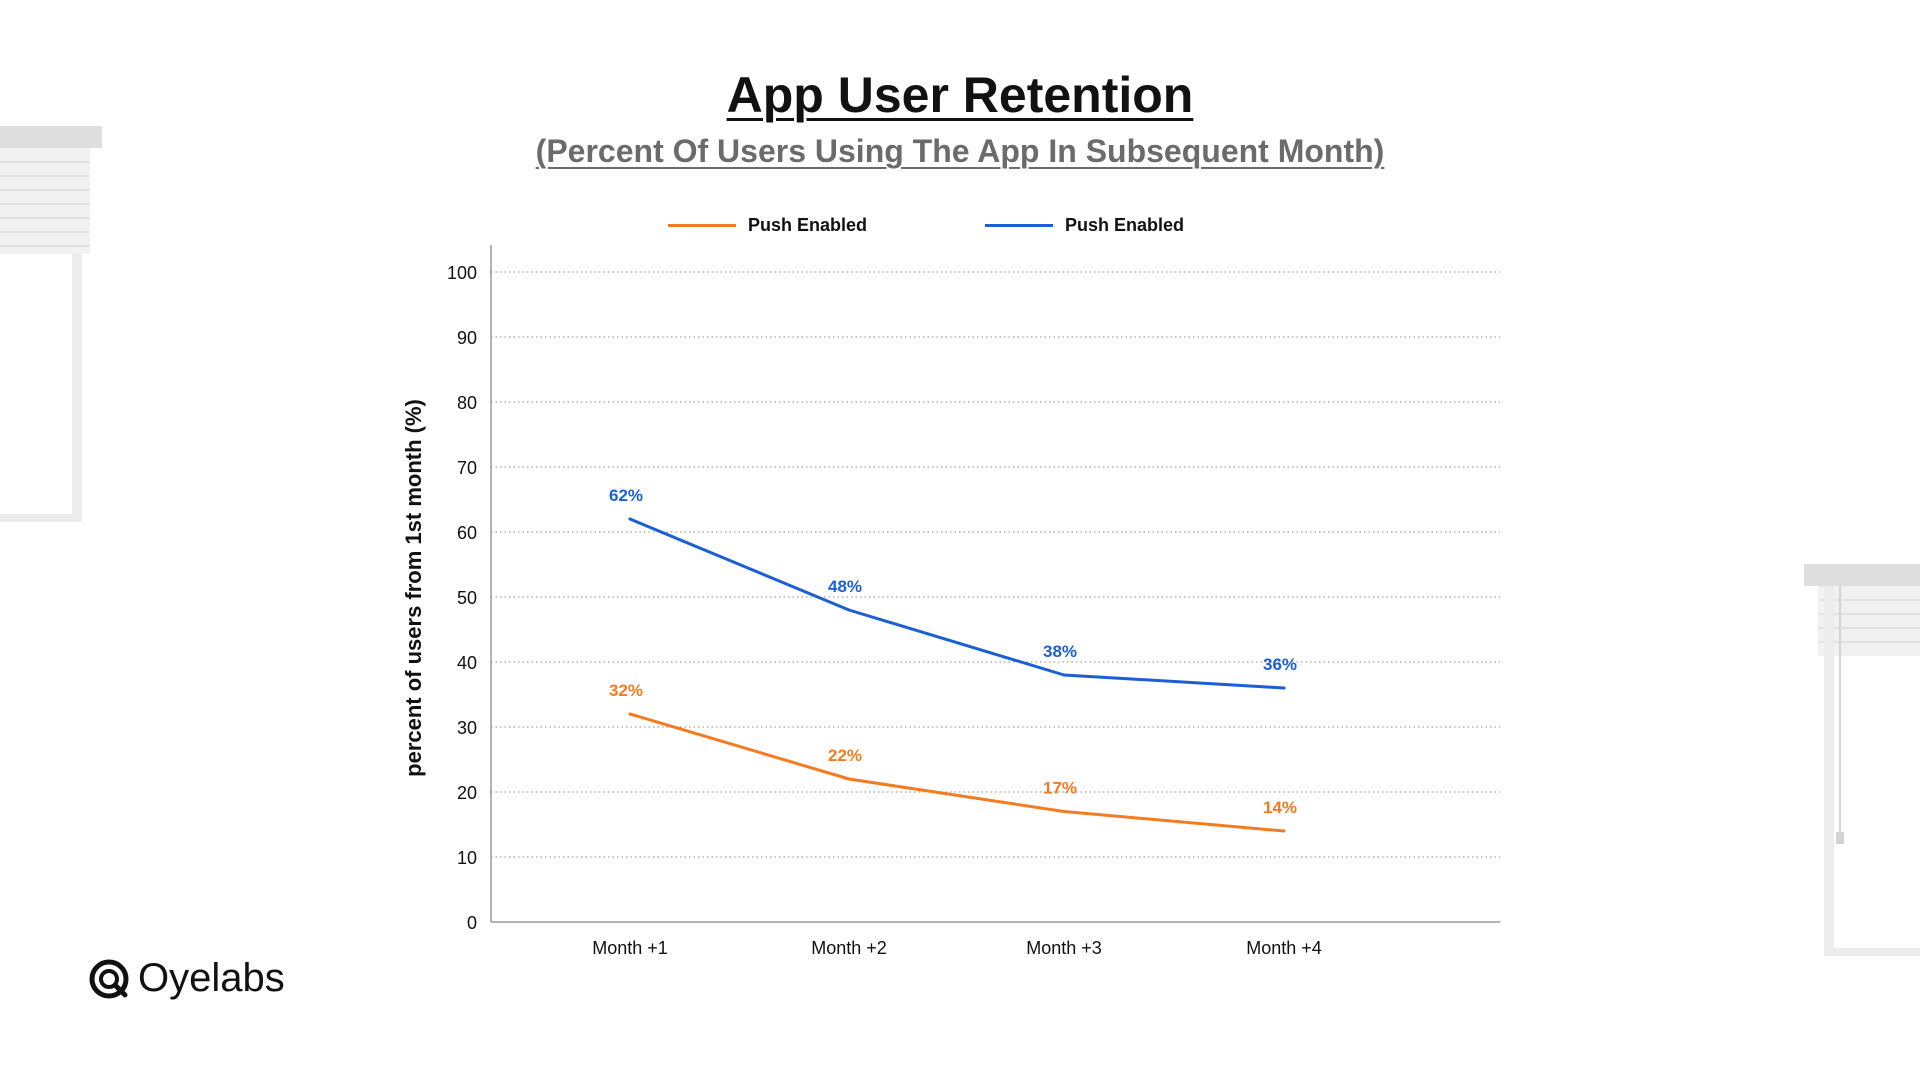  I want to click on x-tick-label-2: Month +2, so click(849, 948).